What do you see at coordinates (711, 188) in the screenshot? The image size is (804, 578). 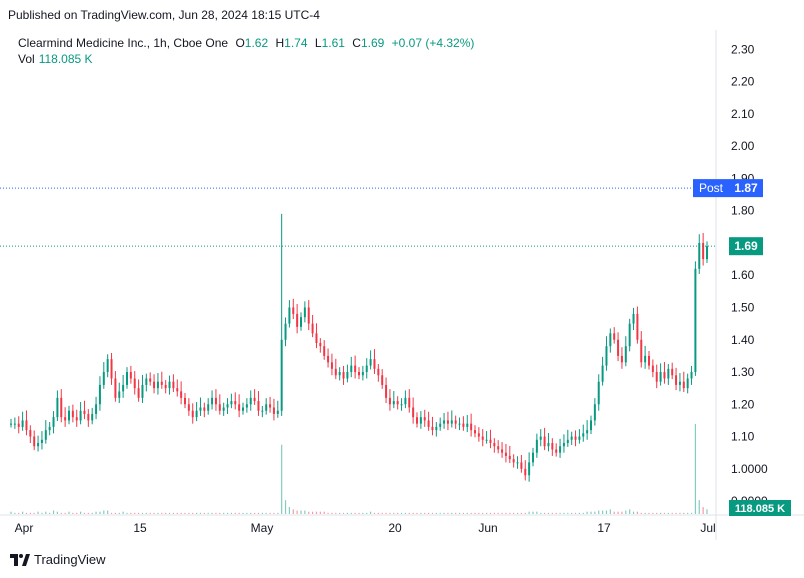 I see `post-tag` at bounding box center [711, 188].